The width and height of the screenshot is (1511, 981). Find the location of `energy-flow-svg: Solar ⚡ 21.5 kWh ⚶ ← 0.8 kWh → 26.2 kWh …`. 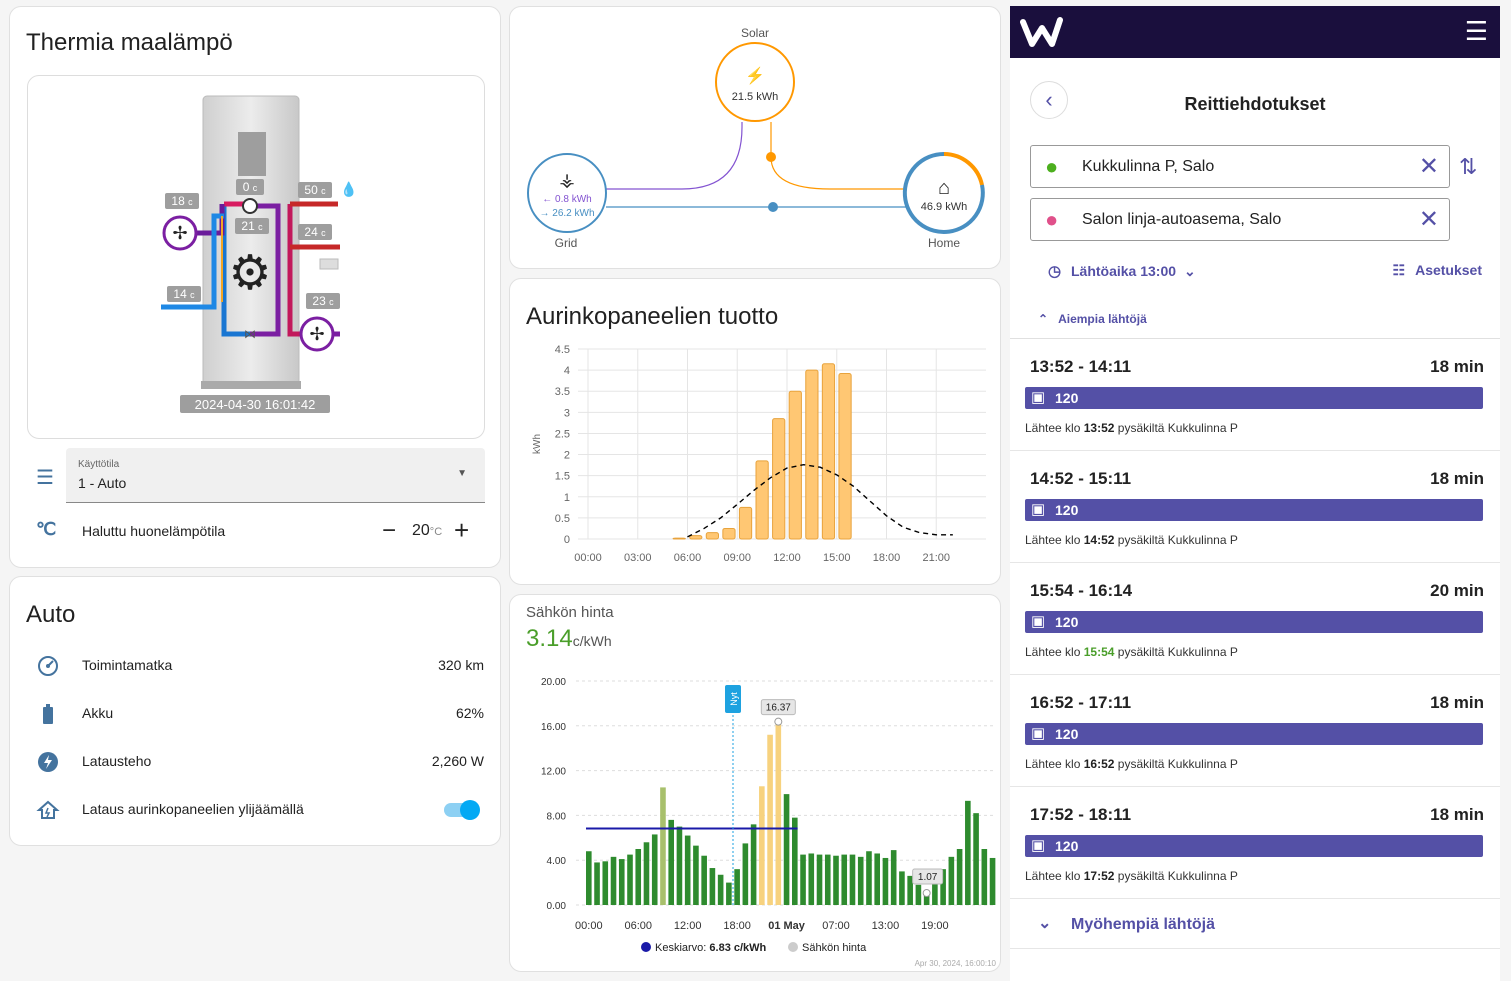

energy-flow-svg: Solar ⚡ 21.5 kWh ⚶ ← 0.8 kWh → 26.2 kWh … is located at coordinates (756, 138).